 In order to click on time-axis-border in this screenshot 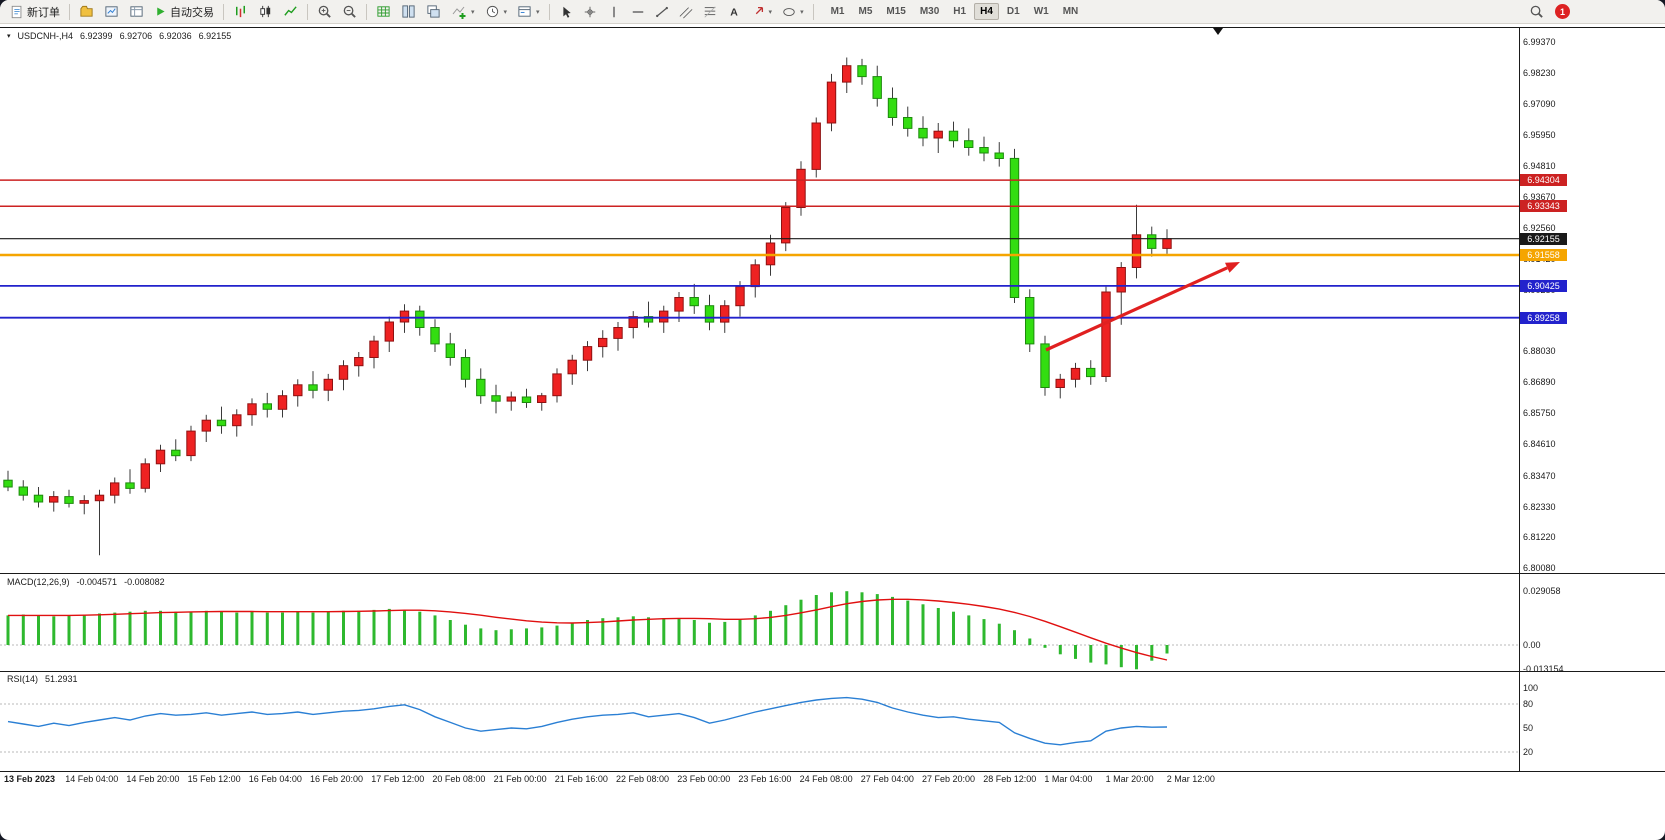, I will do `click(832, 771)`.